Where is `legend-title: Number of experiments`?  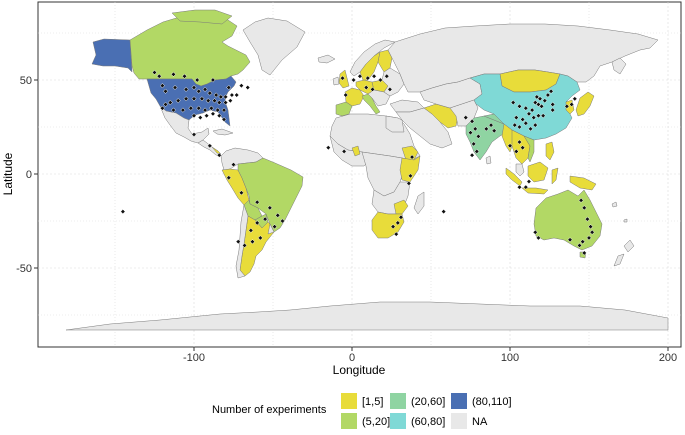
legend-title: Number of experiments is located at coordinates (269, 410).